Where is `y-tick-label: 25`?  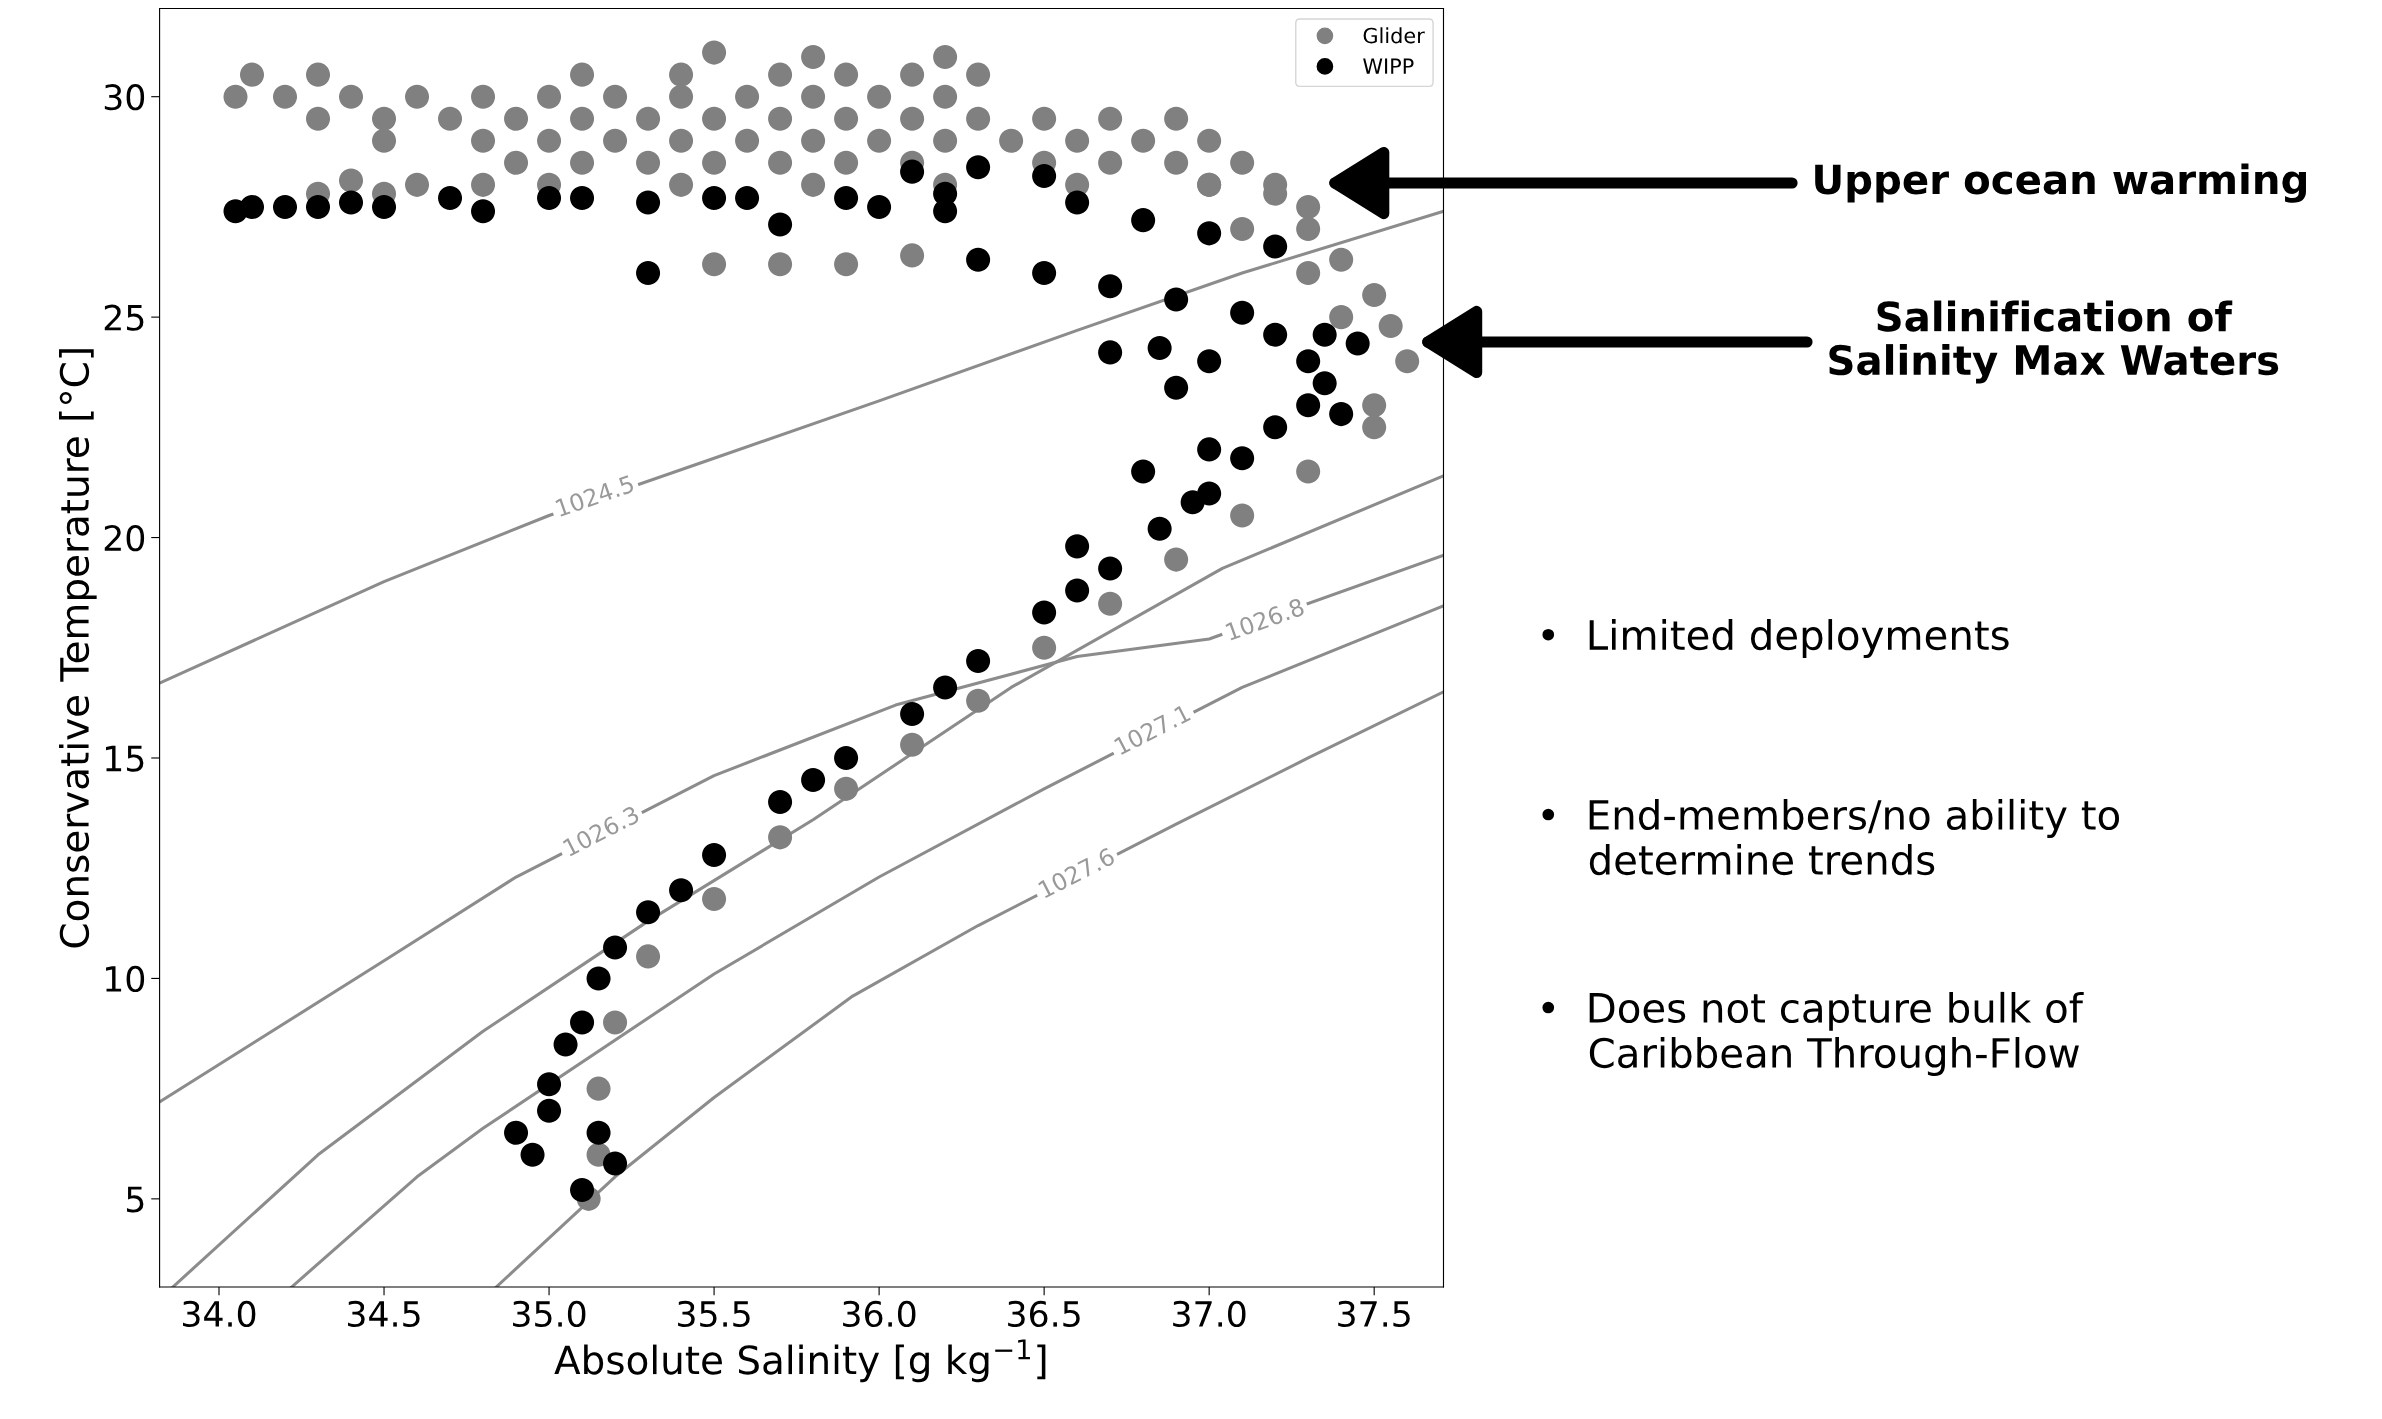
y-tick-label: 25 is located at coordinates (124, 317).